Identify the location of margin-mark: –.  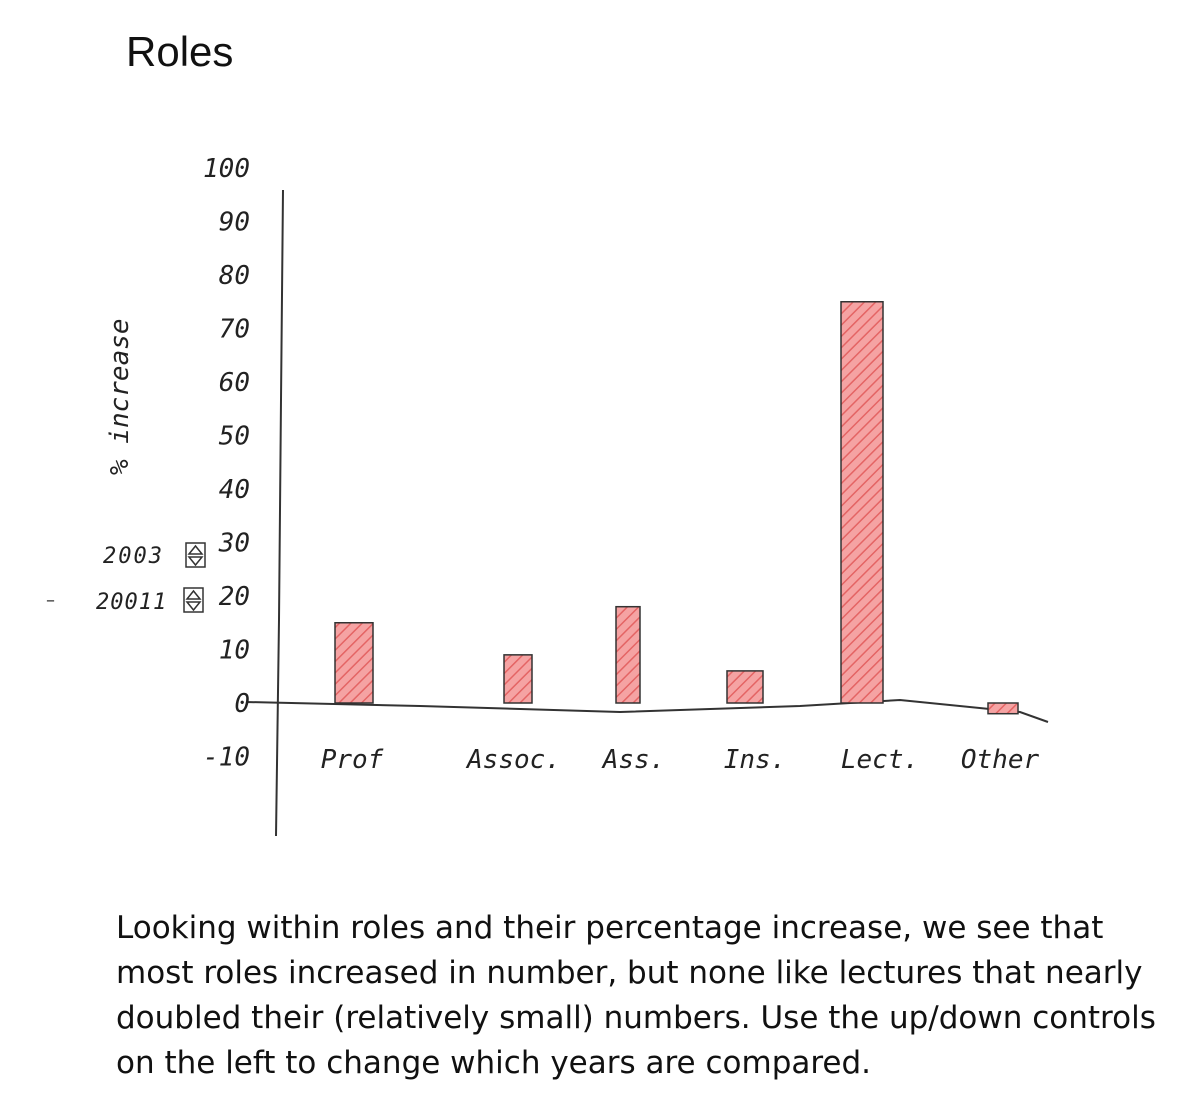
(50, 600).